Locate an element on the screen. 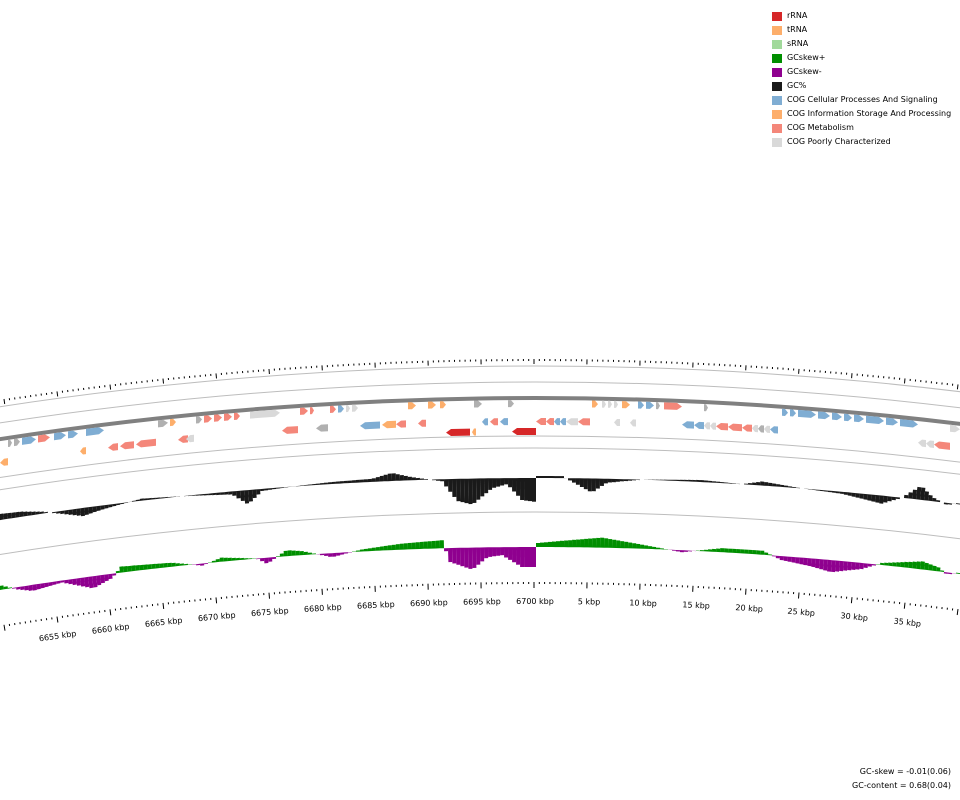 This screenshot has width=960, height=800. gc-content-track is located at coordinates (480, 497).